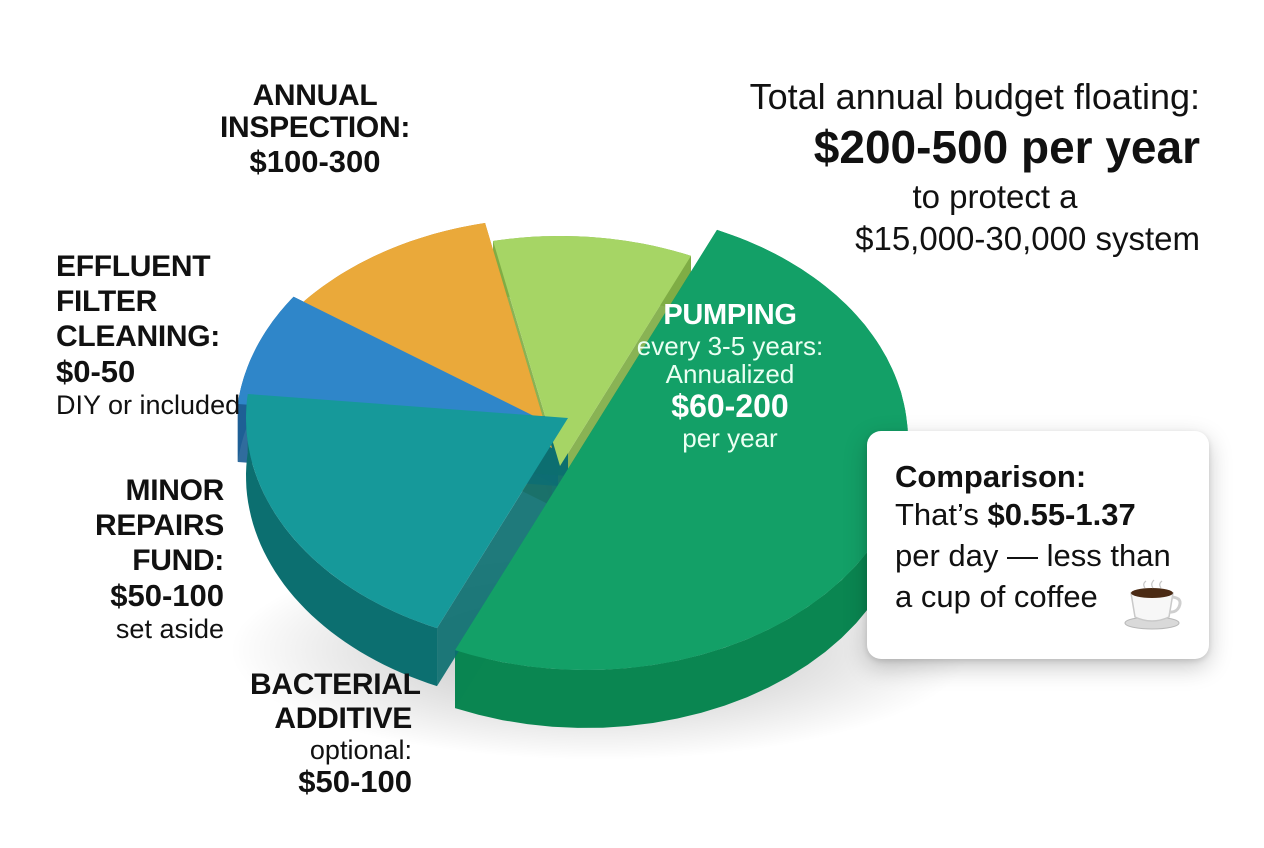  I want to click on repairs-title-1: MINOR, so click(175, 490).